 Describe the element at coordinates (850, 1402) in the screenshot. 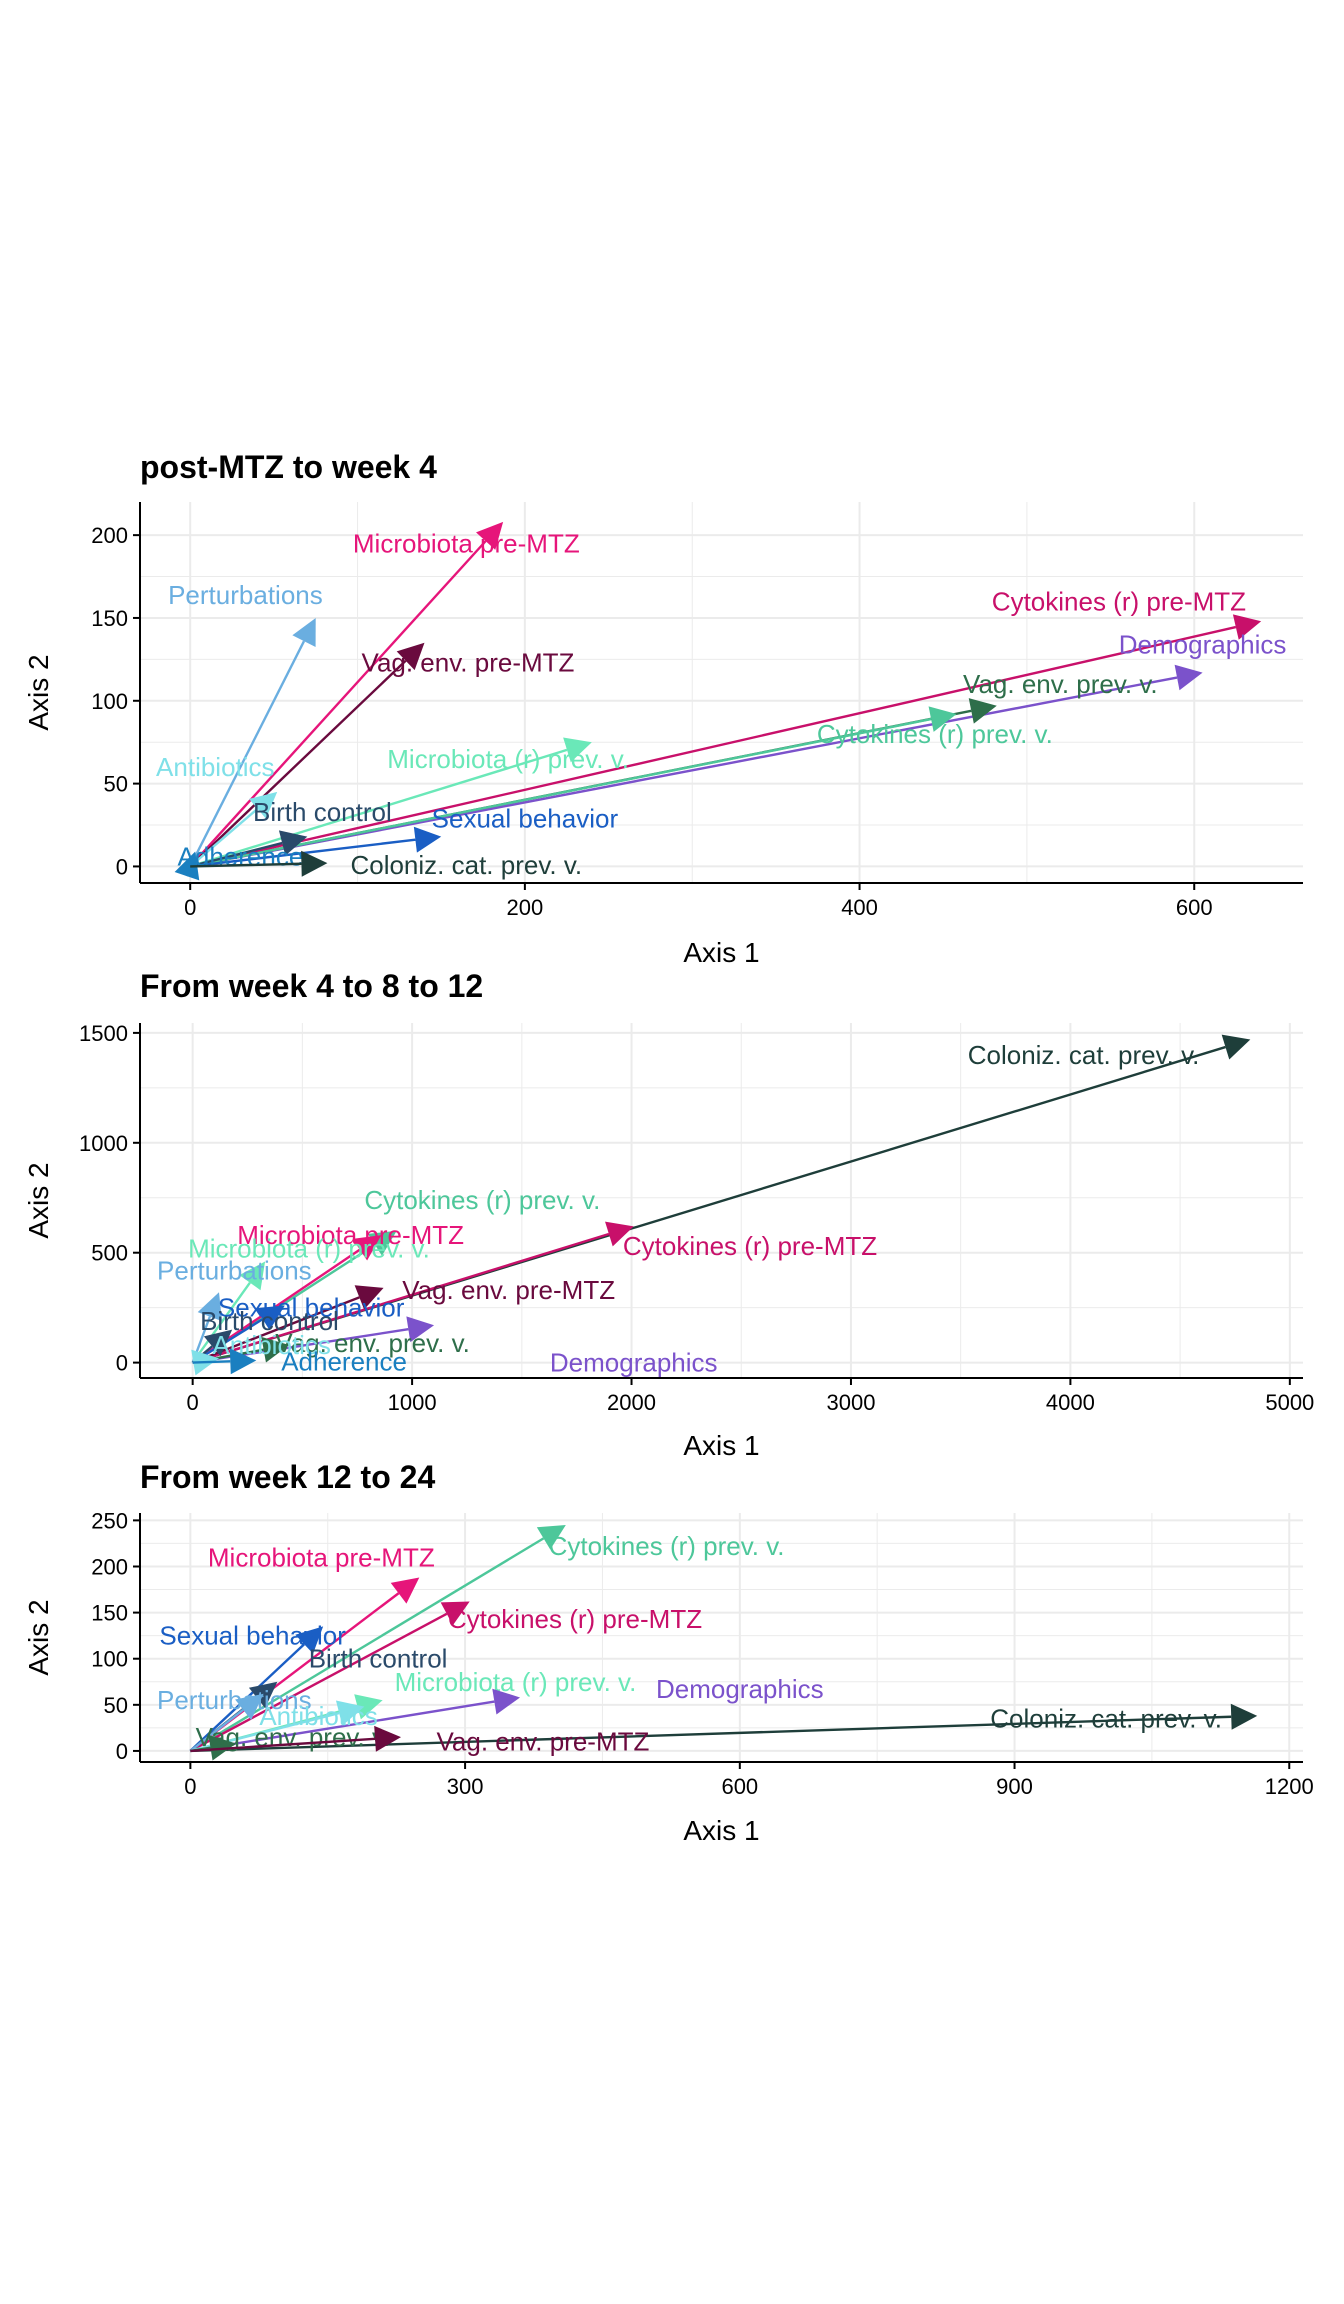

I see `x-tick-label: 3000` at that location.